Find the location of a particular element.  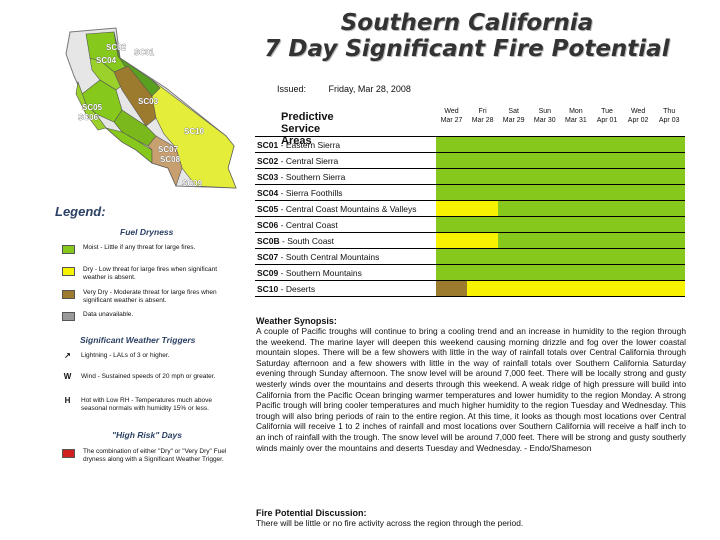

area-name: SC0B - South Coast is located at coordinates (295, 241).